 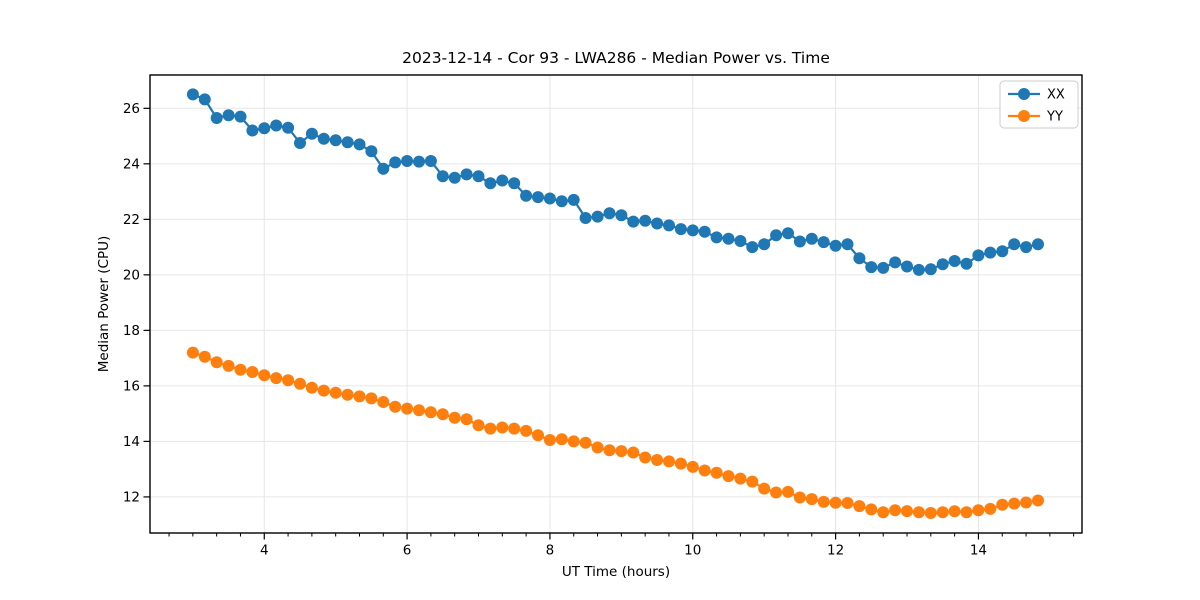 I want to click on legend-marker-YY, so click(x=1024, y=116).